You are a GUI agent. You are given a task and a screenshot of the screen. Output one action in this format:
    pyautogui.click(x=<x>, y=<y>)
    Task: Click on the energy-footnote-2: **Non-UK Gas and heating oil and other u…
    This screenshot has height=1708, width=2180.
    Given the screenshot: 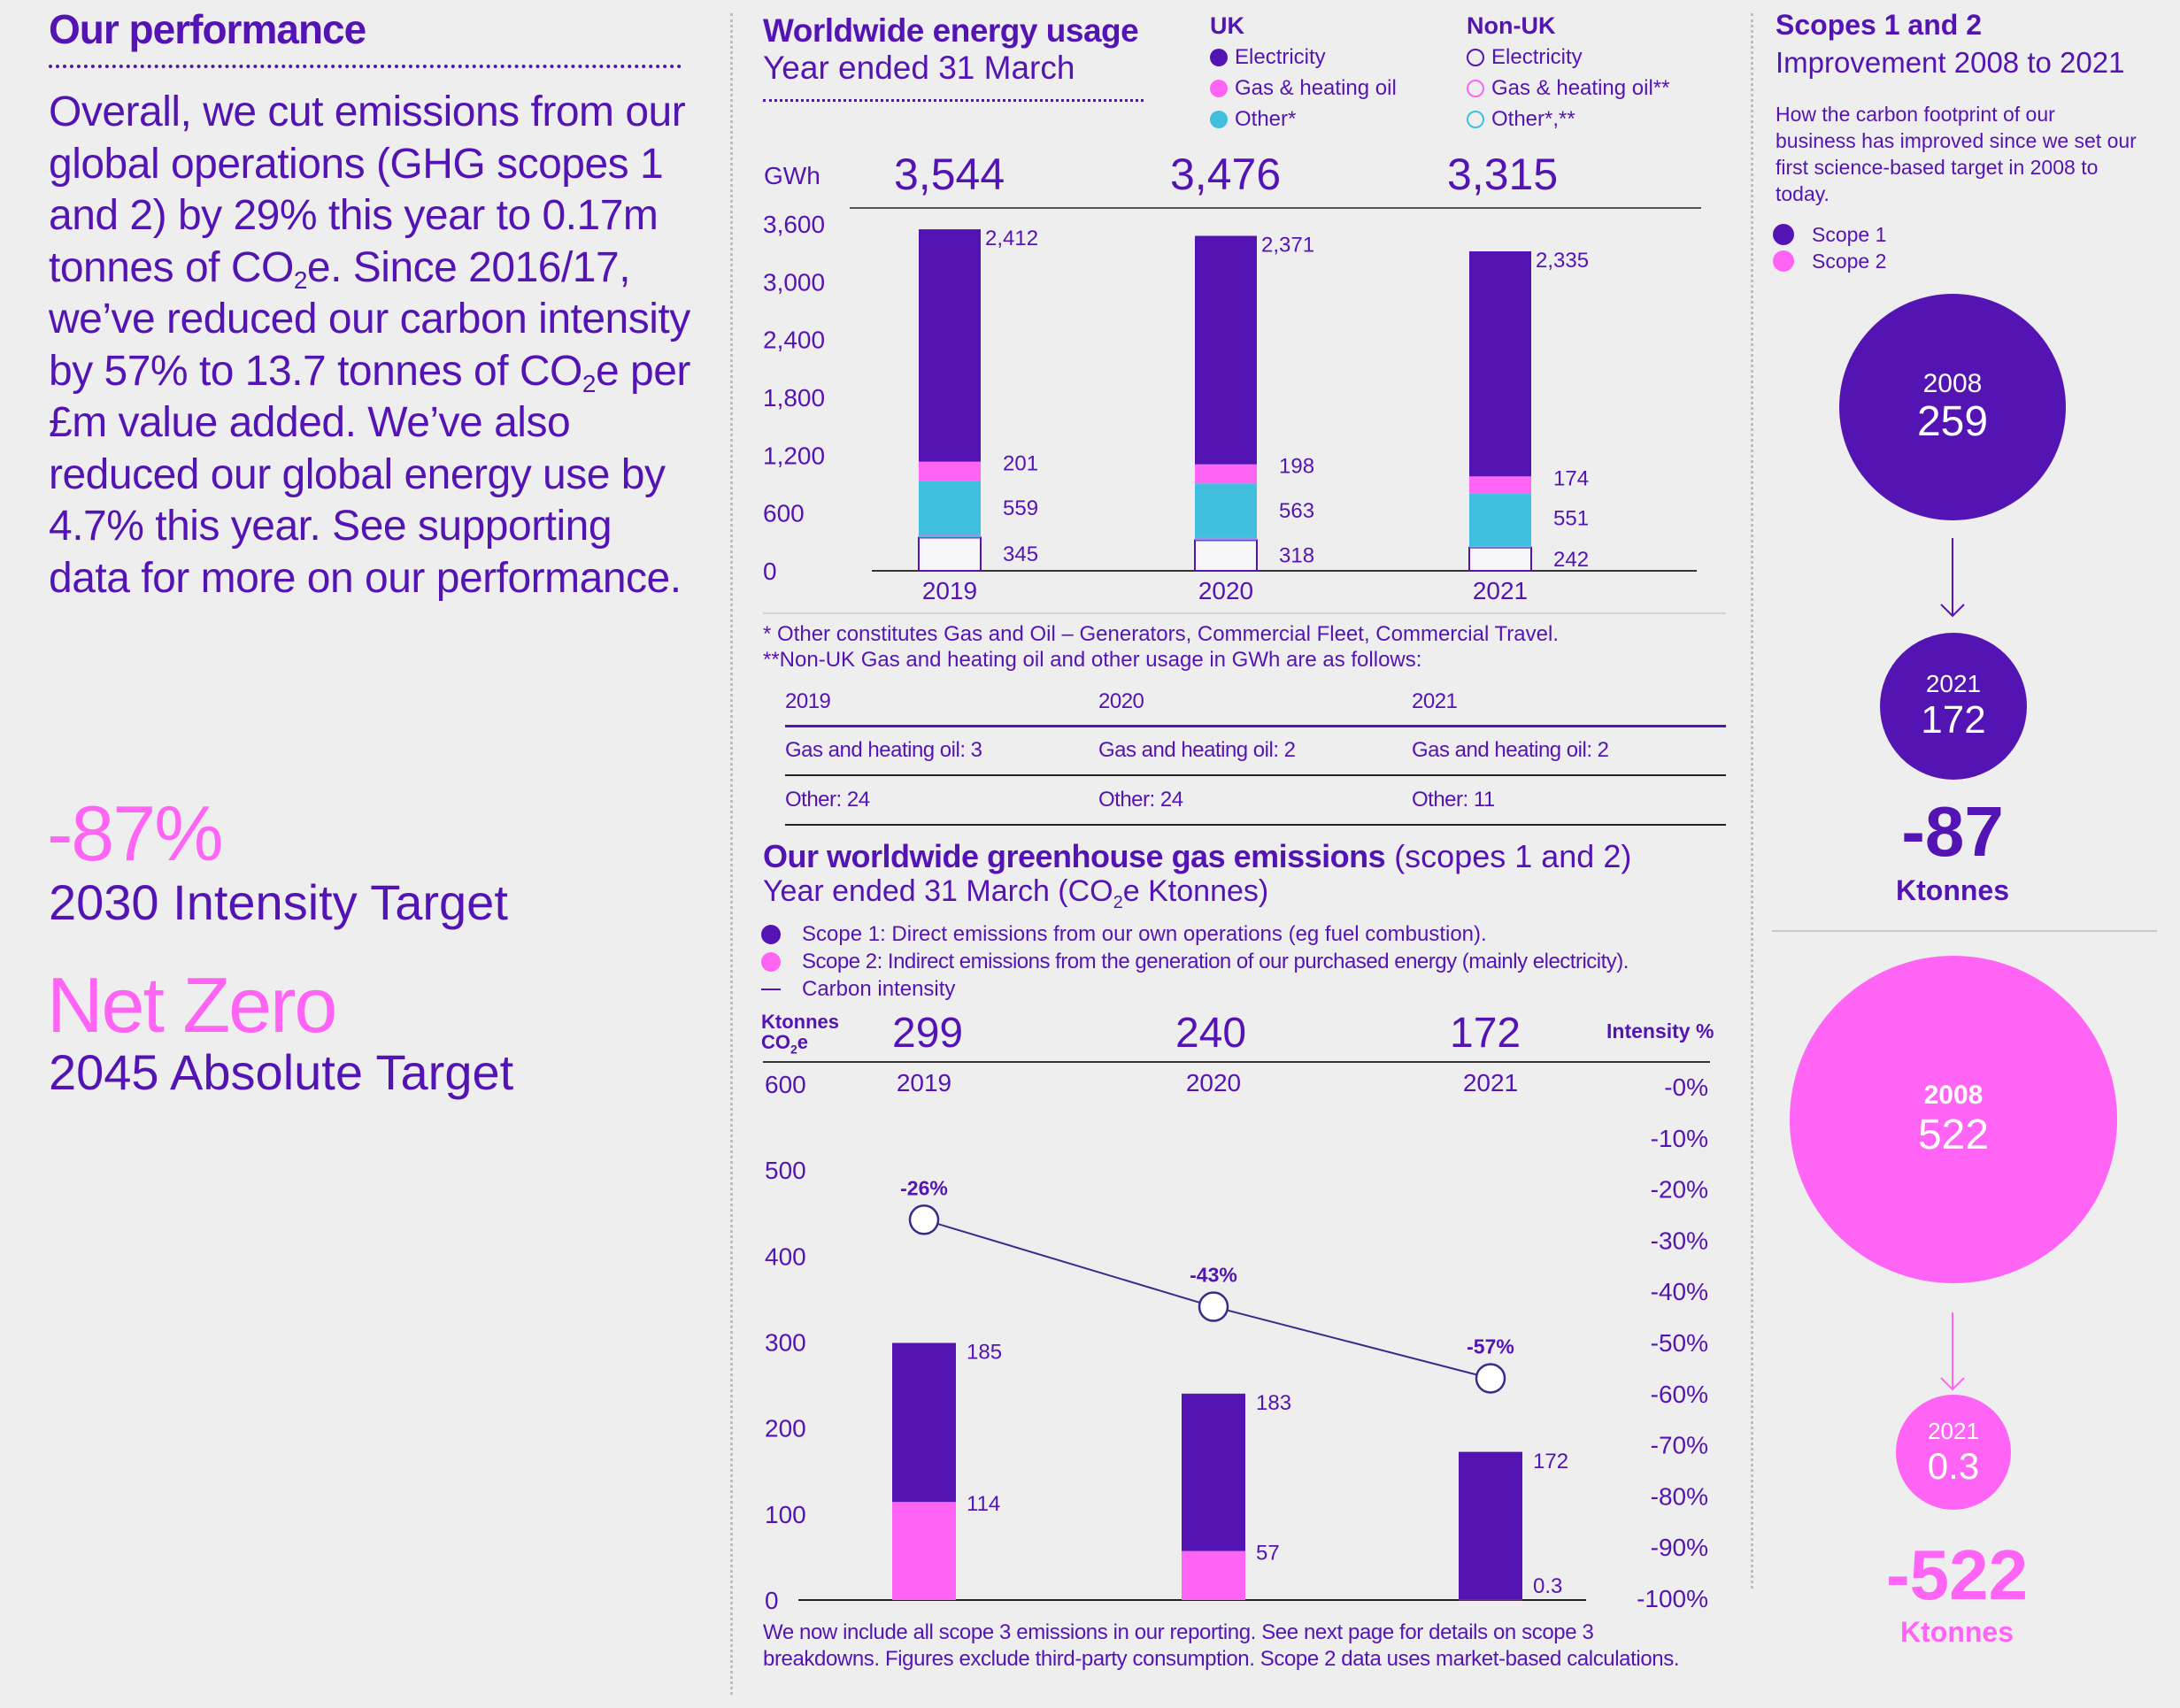 What is the action you would take?
    pyautogui.click(x=1092, y=660)
    